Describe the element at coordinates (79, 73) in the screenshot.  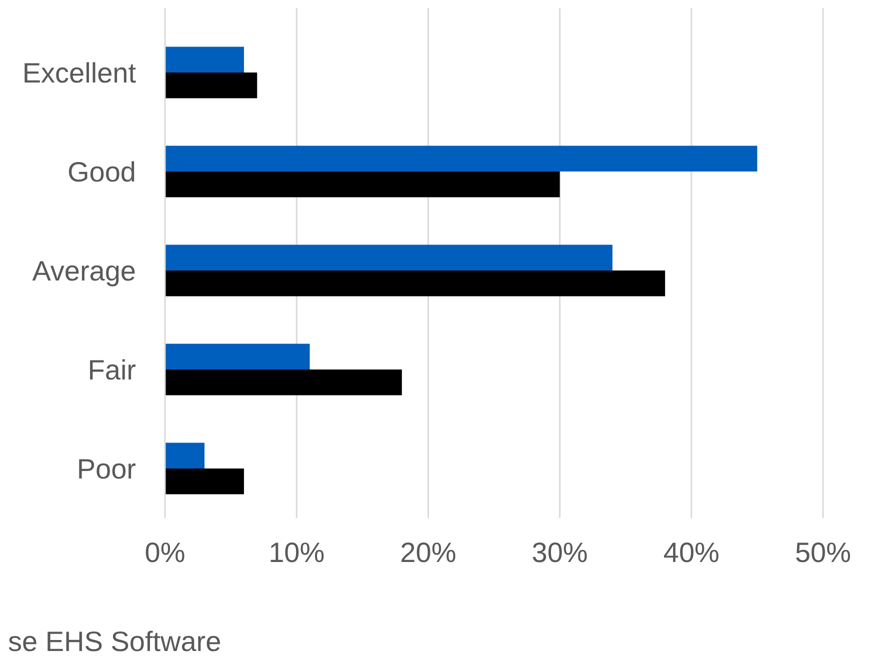
I see `y-tick-label: Excellent` at that location.